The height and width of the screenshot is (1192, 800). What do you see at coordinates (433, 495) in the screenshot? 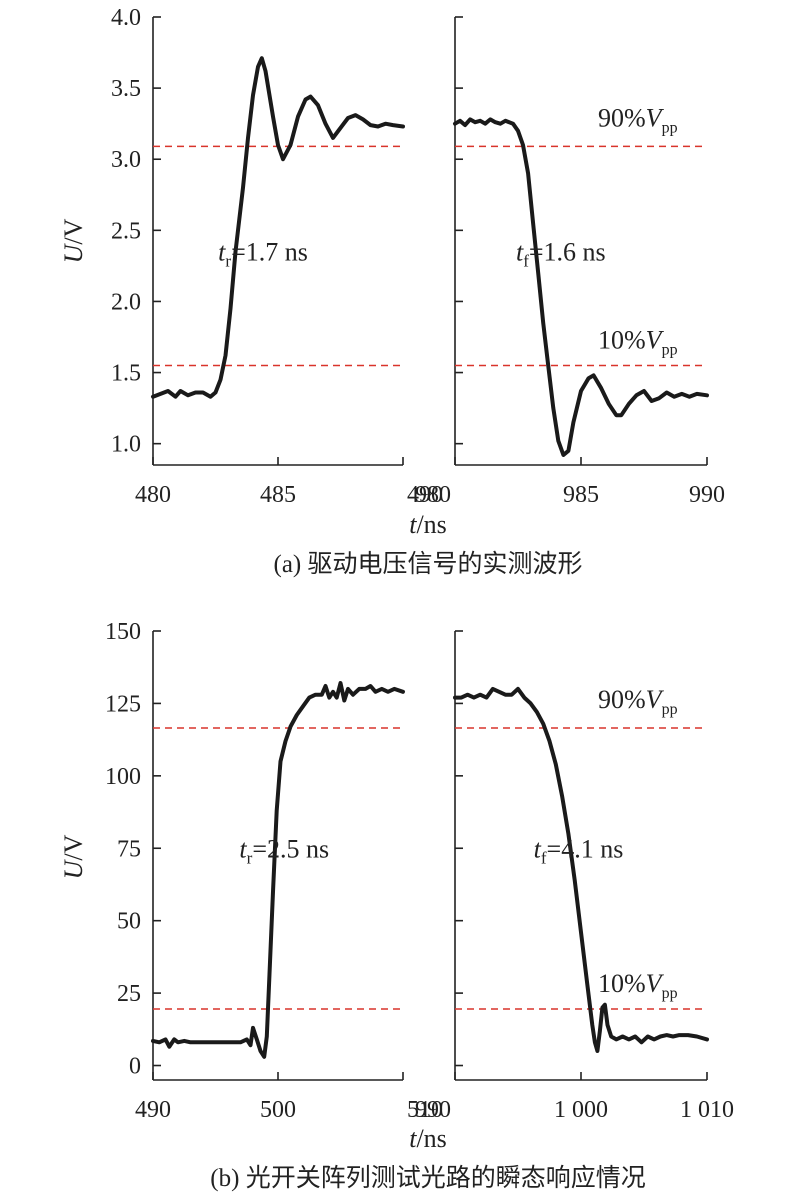
I see `x-tick-label: 980` at bounding box center [433, 495].